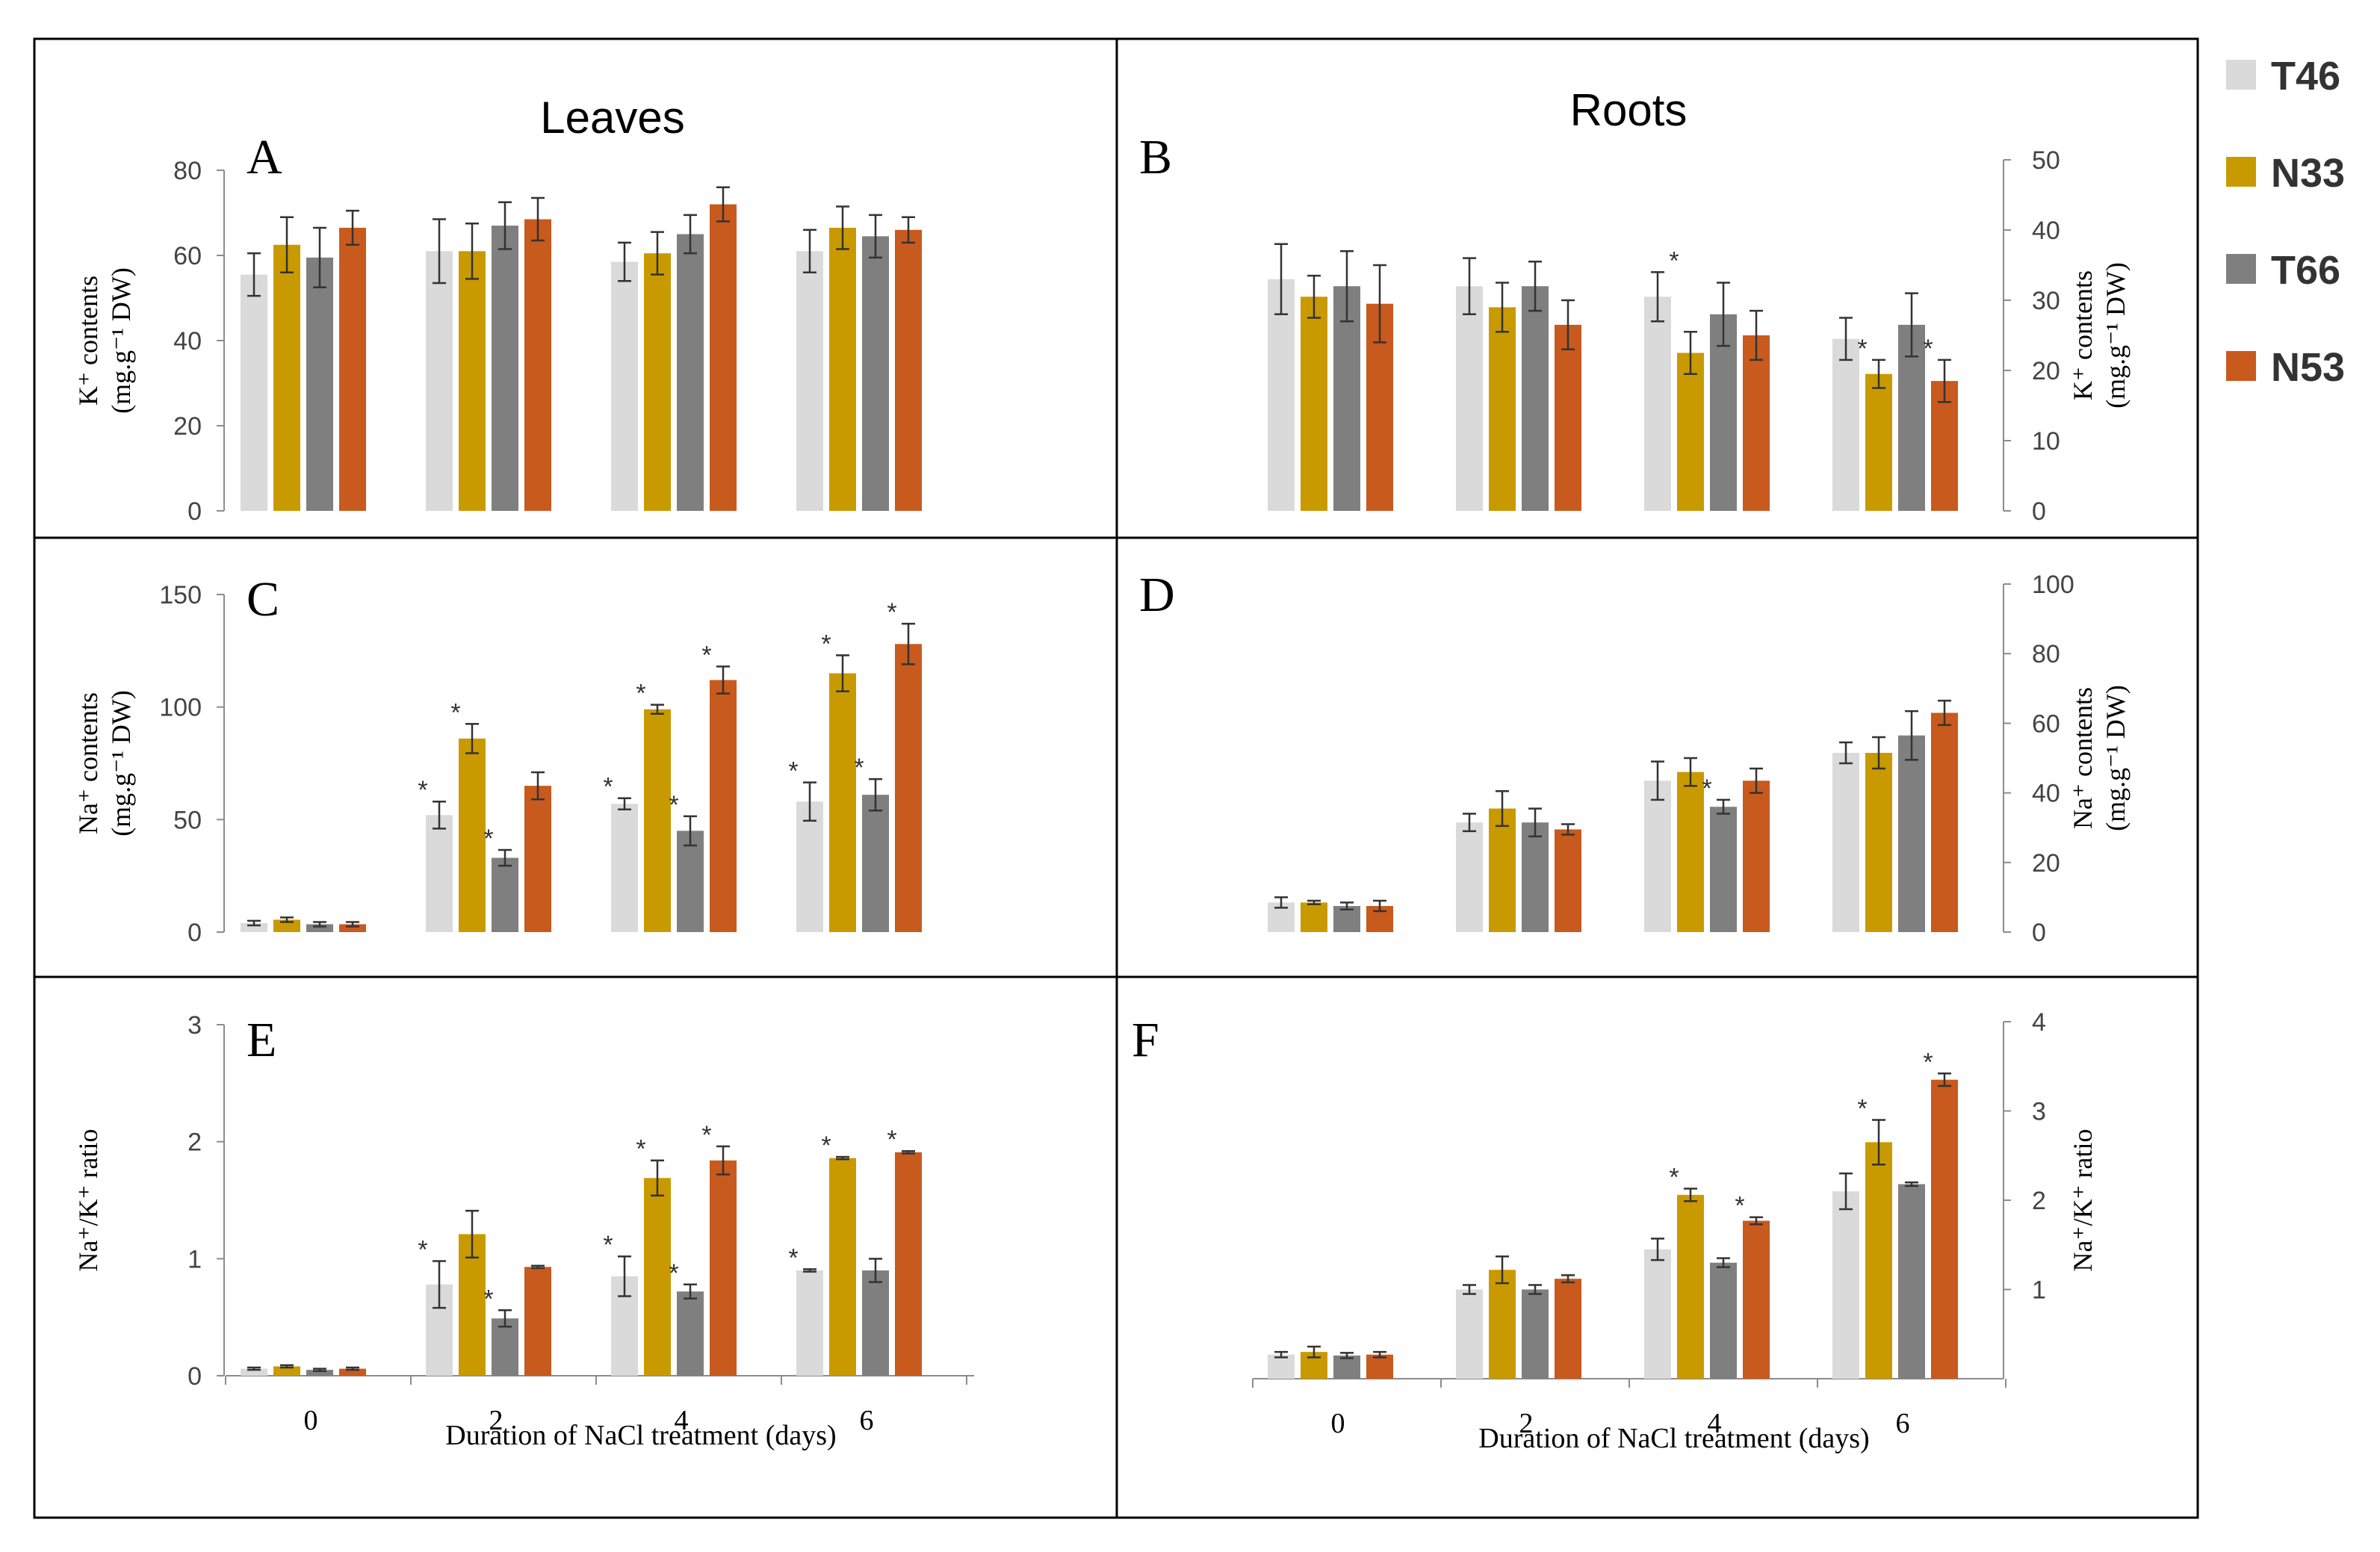 This screenshot has height=1552, width=2380. Describe the element at coordinates (612, 118) in the screenshot. I see `column-title-leaves: Leaves` at that location.